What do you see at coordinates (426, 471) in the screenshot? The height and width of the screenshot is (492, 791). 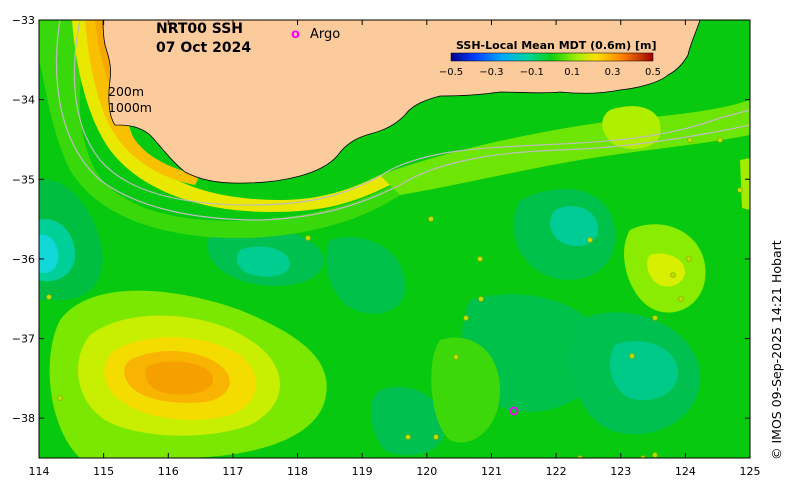 I see `x-tick-label: 120` at bounding box center [426, 471].